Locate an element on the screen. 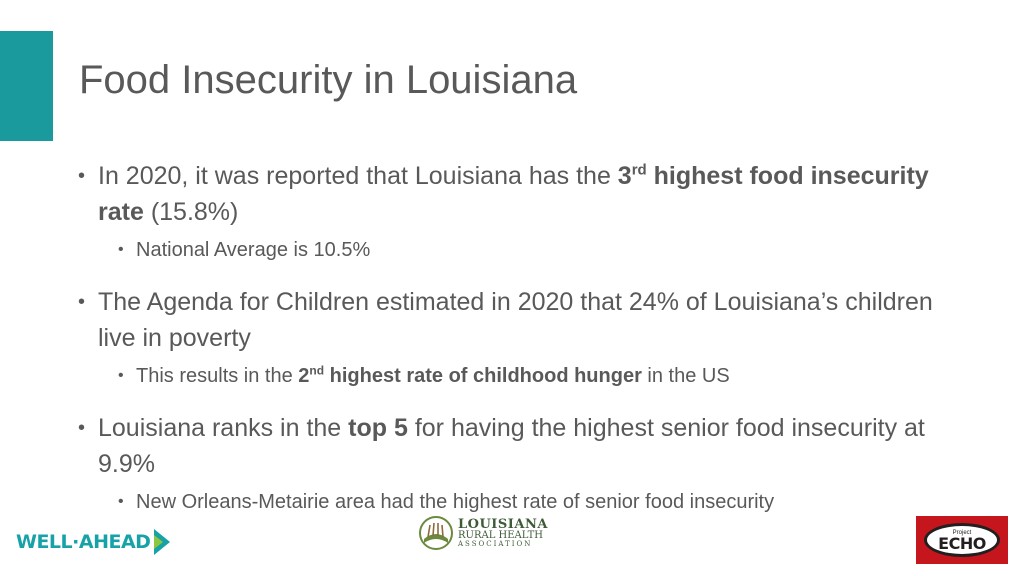 The image size is (1024, 576). bold-rank: 2 is located at coordinates (304, 376).